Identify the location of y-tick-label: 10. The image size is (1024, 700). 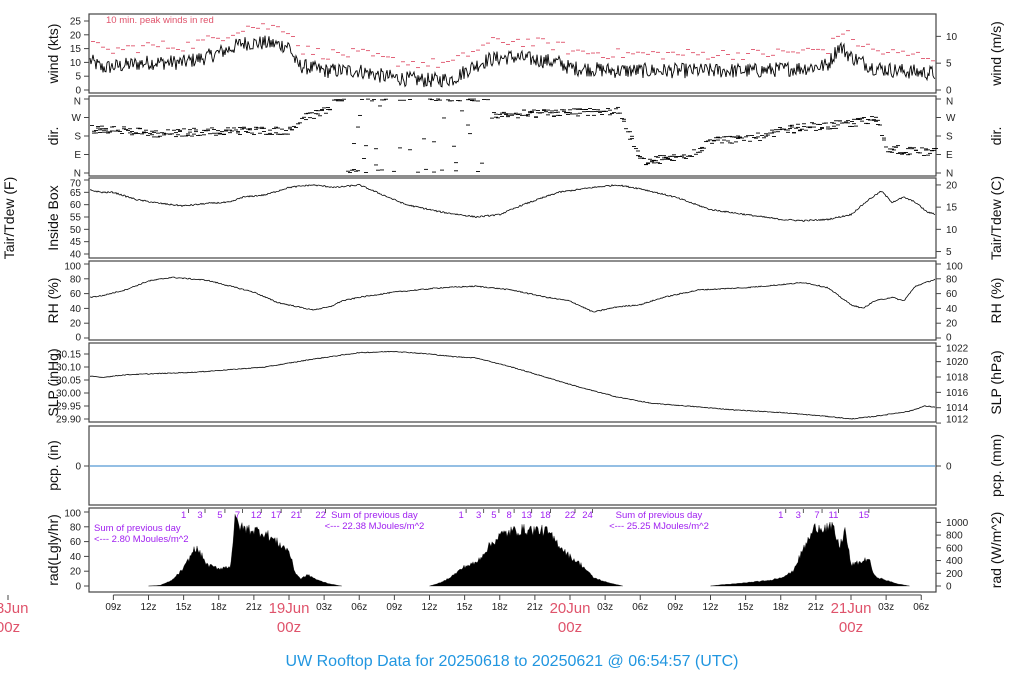
(76, 63).